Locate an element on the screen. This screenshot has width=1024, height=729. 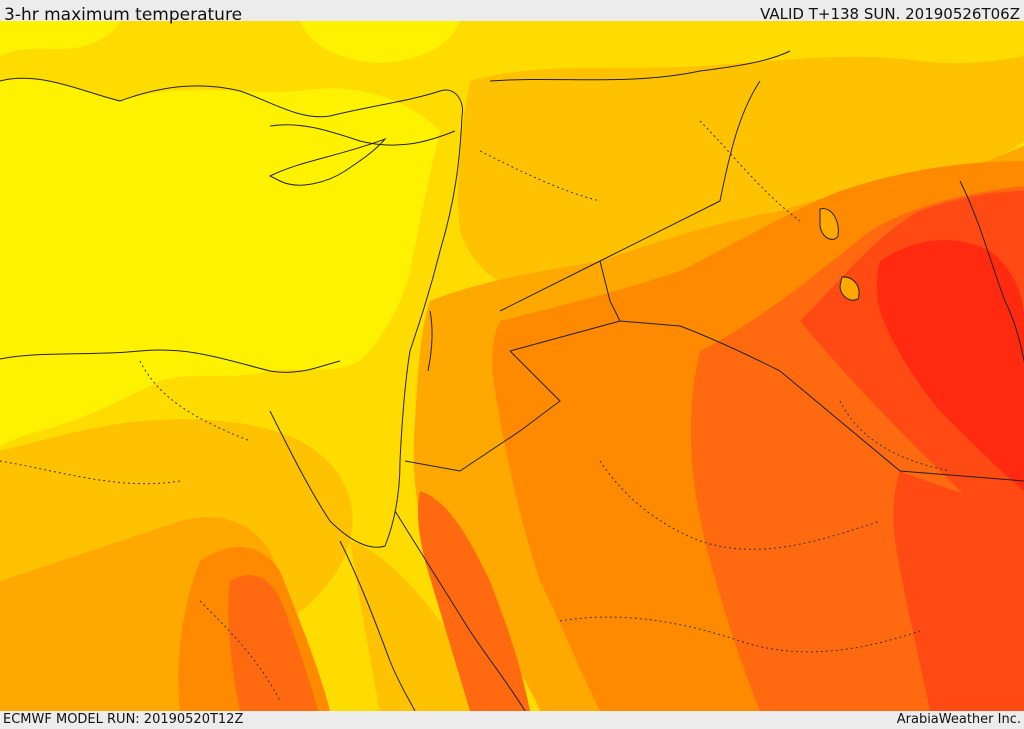
red-sea-east-outline is located at coordinates (460, 610).